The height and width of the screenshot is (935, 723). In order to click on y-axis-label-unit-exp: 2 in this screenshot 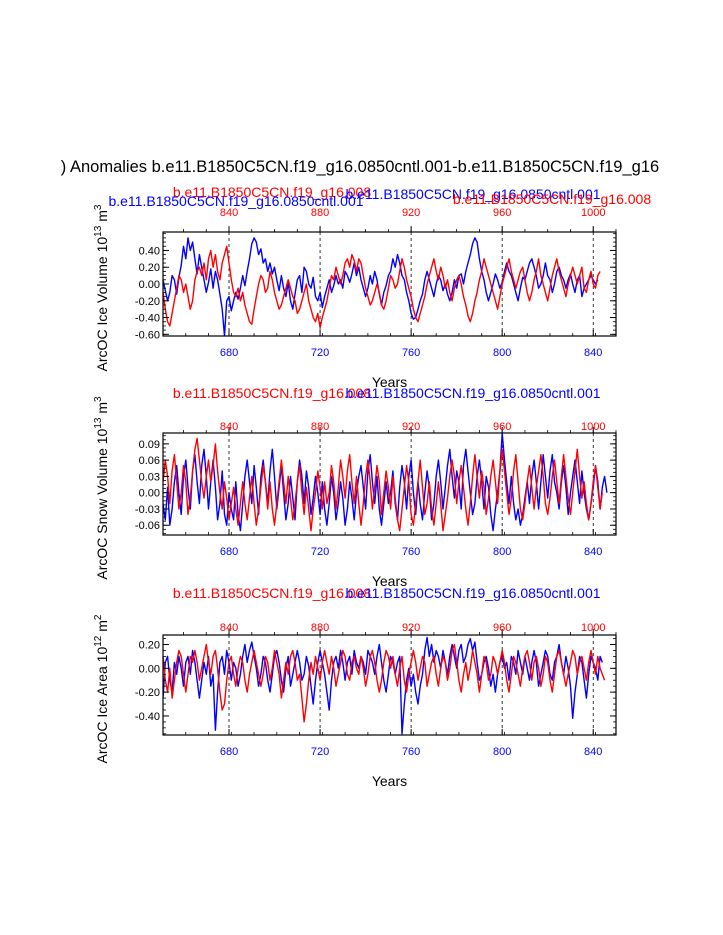, I will do `click(98, 617)`.